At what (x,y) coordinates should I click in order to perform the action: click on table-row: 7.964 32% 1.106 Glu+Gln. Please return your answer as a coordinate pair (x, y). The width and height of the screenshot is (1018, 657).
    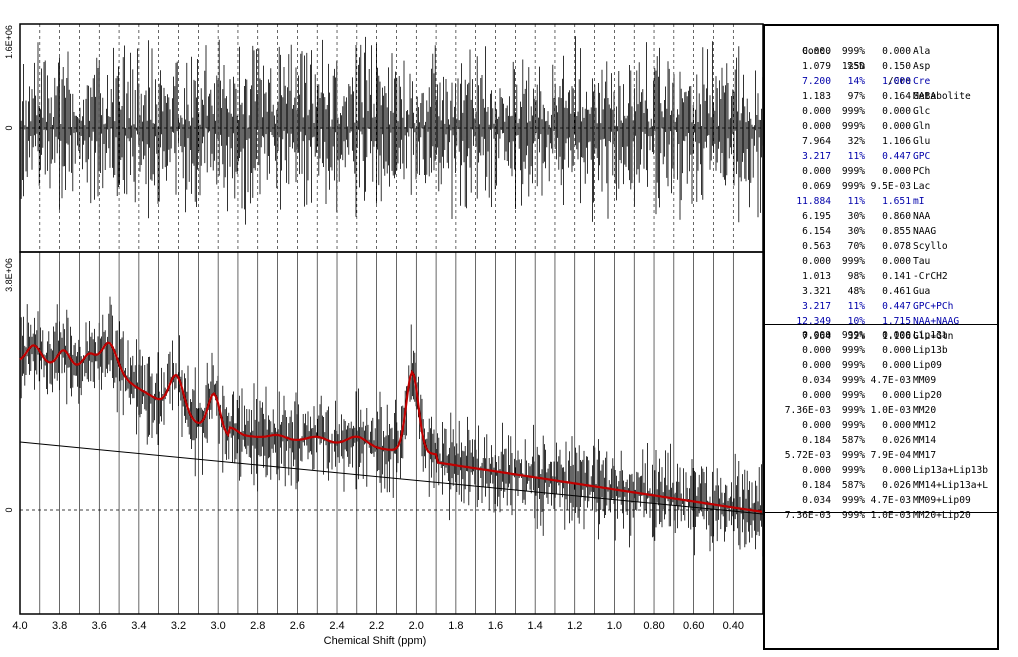
    Looking at the image, I should click on (882, 336).